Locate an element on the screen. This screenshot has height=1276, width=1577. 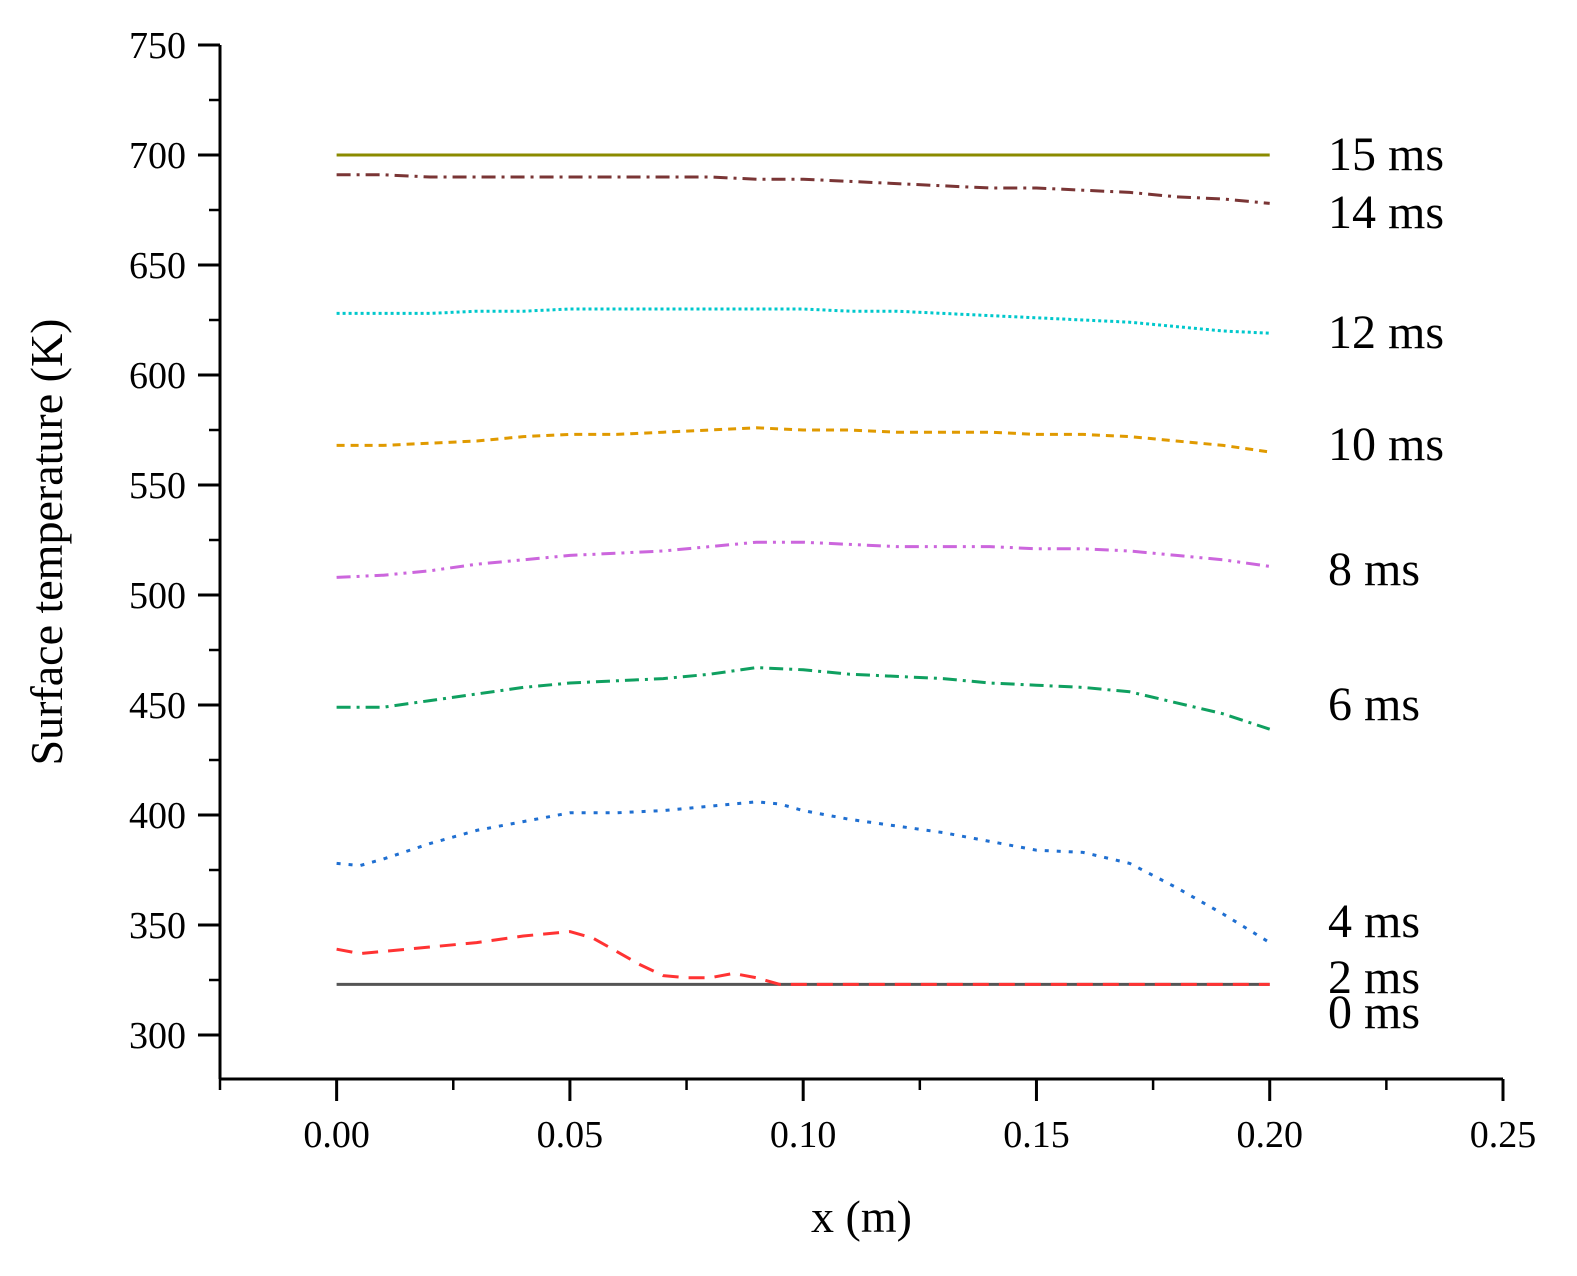
y-tick-label: 350 is located at coordinates (157, 926).